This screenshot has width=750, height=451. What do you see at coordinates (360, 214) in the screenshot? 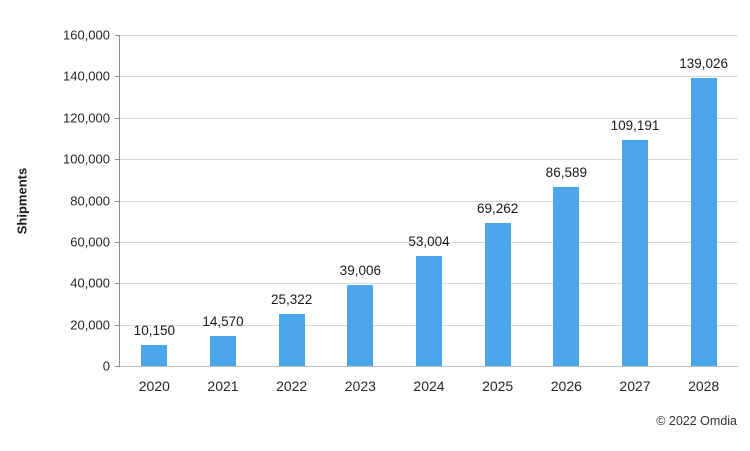
I see `bar-group-2023: 39,006 2023` at bounding box center [360, 214].